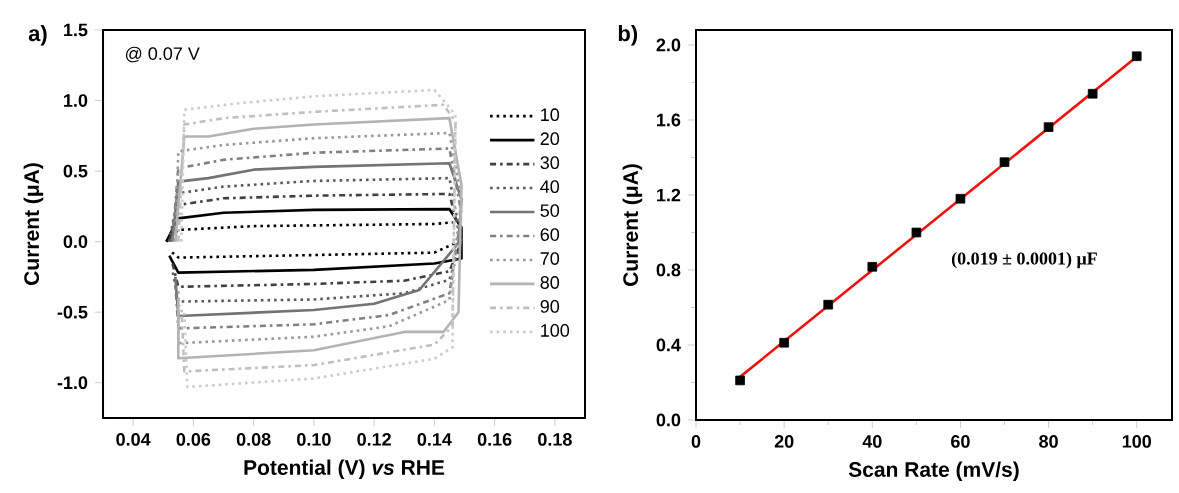  I want to click on y-tick-label: 0.4, so click(668, 345).